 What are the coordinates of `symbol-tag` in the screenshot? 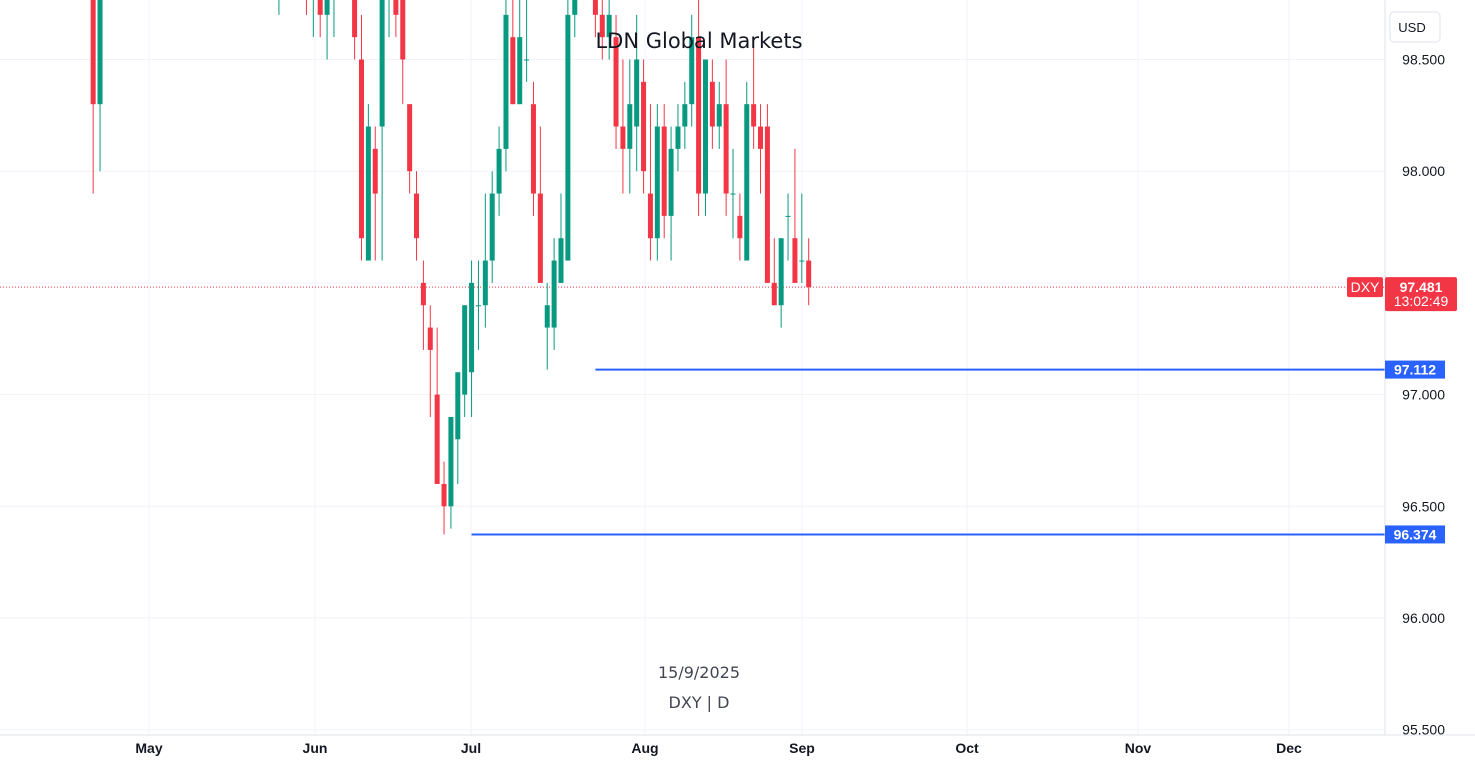 It's located at (1365, 287).